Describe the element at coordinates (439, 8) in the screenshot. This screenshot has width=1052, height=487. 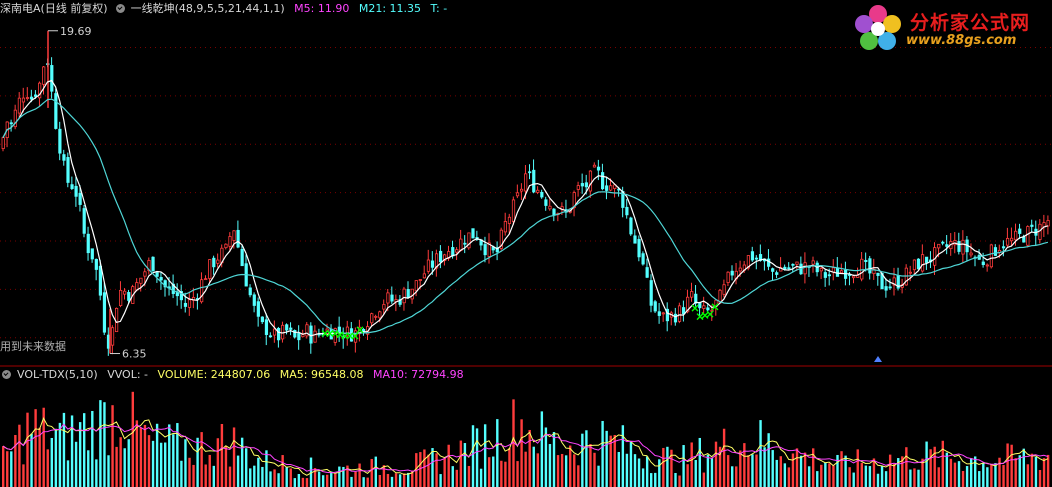
I see `t-value: T: -` at that location.